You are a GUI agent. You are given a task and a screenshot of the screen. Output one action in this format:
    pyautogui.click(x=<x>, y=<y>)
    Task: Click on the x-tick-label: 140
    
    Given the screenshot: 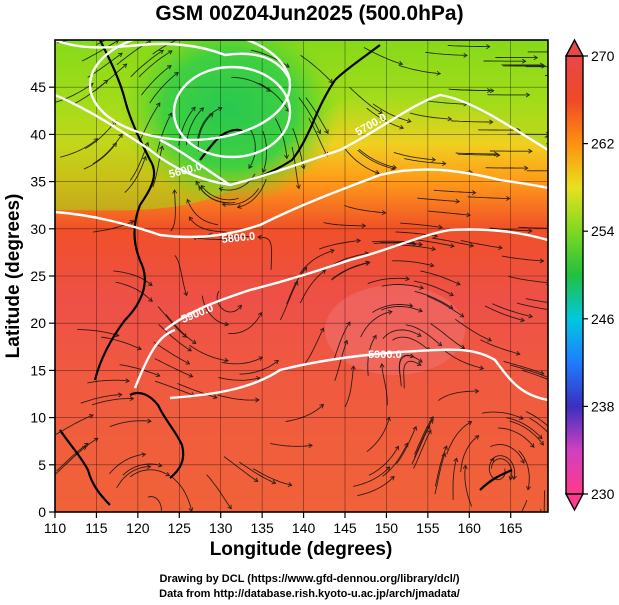 What is the action you would take?
    pyautogui.click(x=304, y=528)
    